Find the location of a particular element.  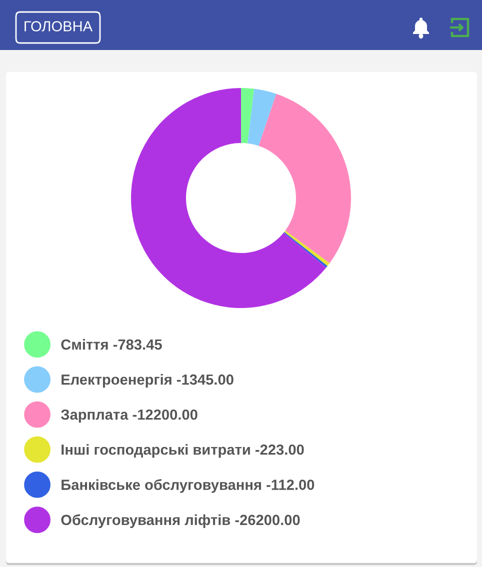

legend-label: Сміття -783.45 is located at coordinates (111, 344).